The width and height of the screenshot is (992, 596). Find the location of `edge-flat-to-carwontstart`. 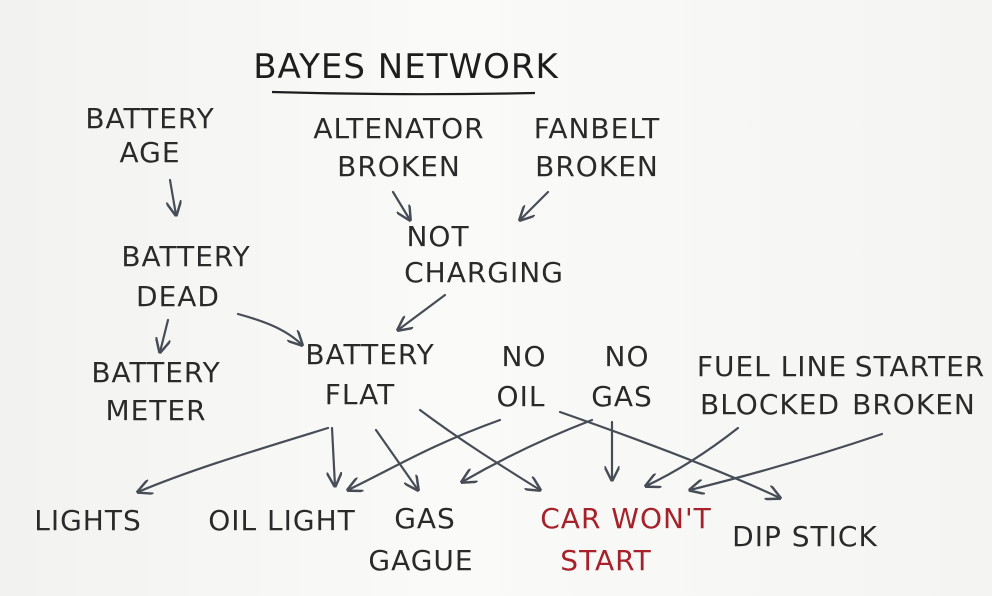

edge-flat-to-carwontstart is located at coordinates (479, 449).